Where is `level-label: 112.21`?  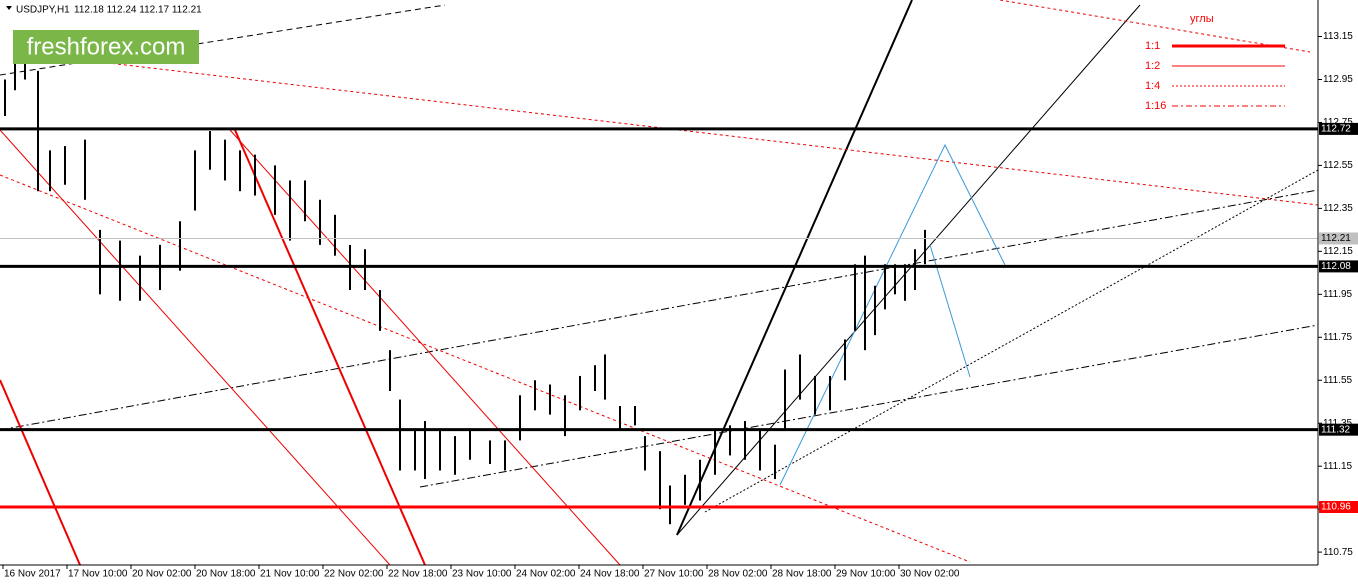
level-label: 112.21 is located at coordinates (1336, 238).